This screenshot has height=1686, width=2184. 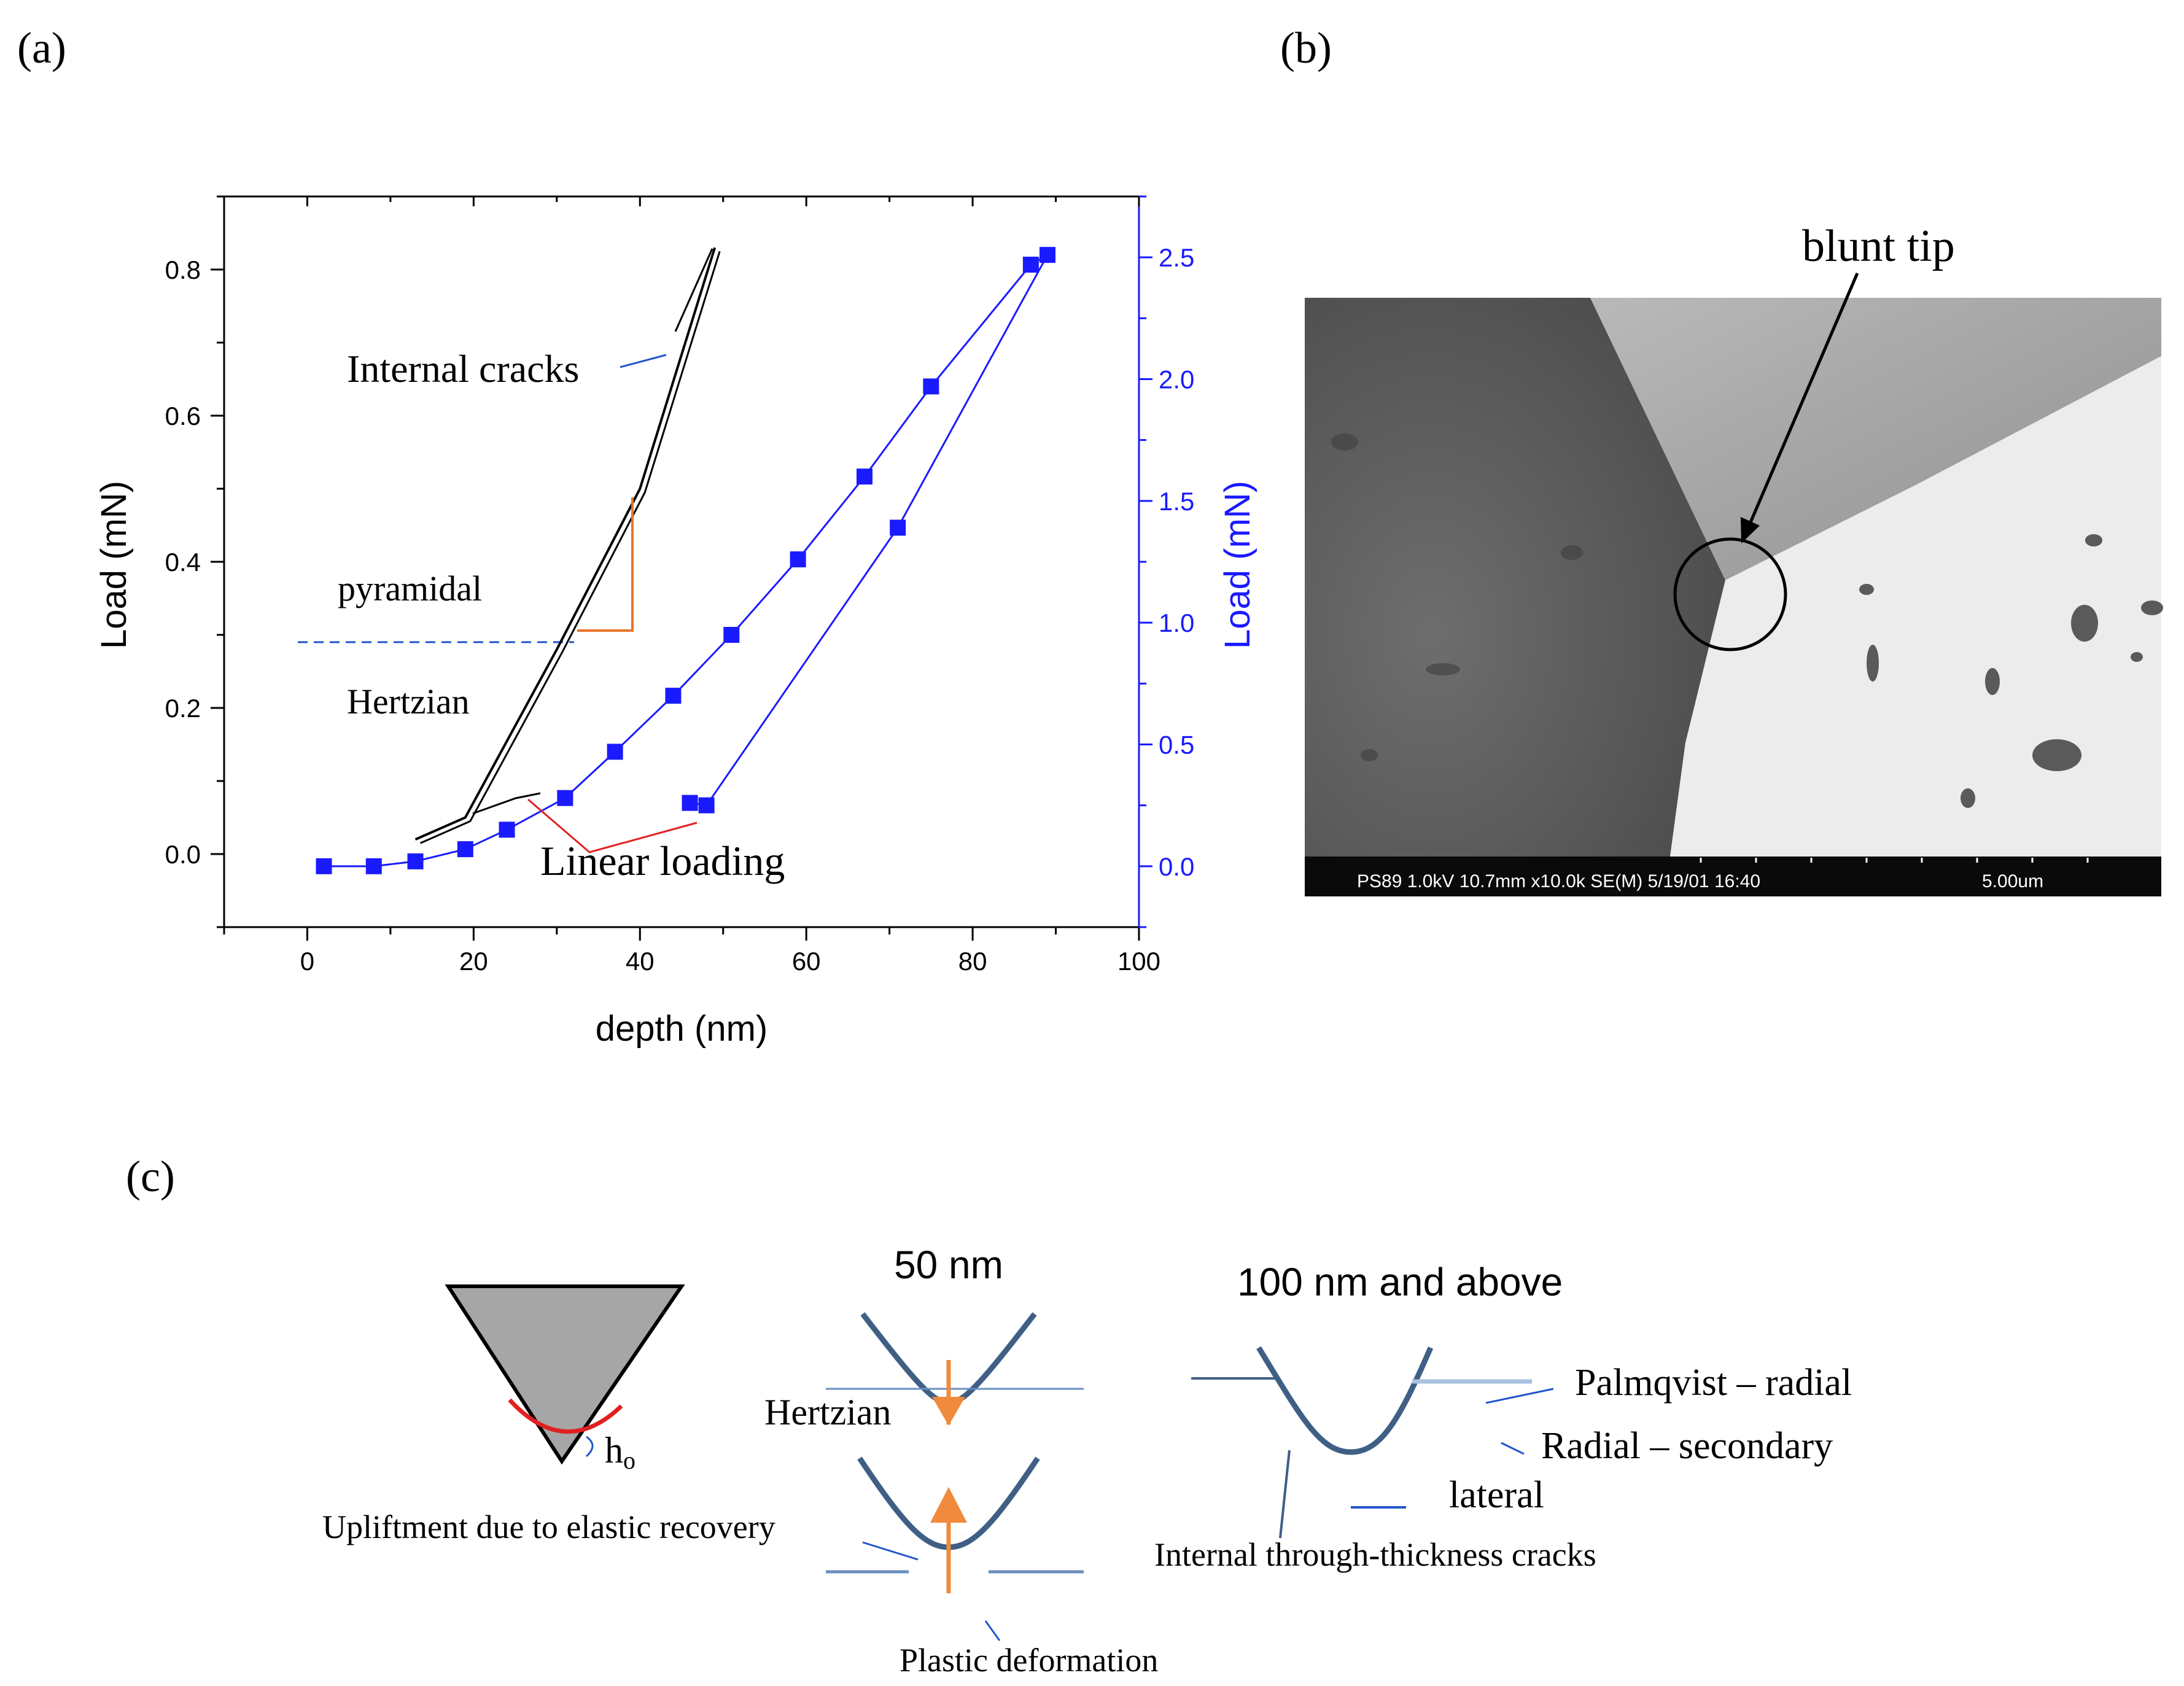 What do you see at coordinates (41, 47) in the screenshot?
I see `panel-label-a: (a)` at bounding box center [41, 47].